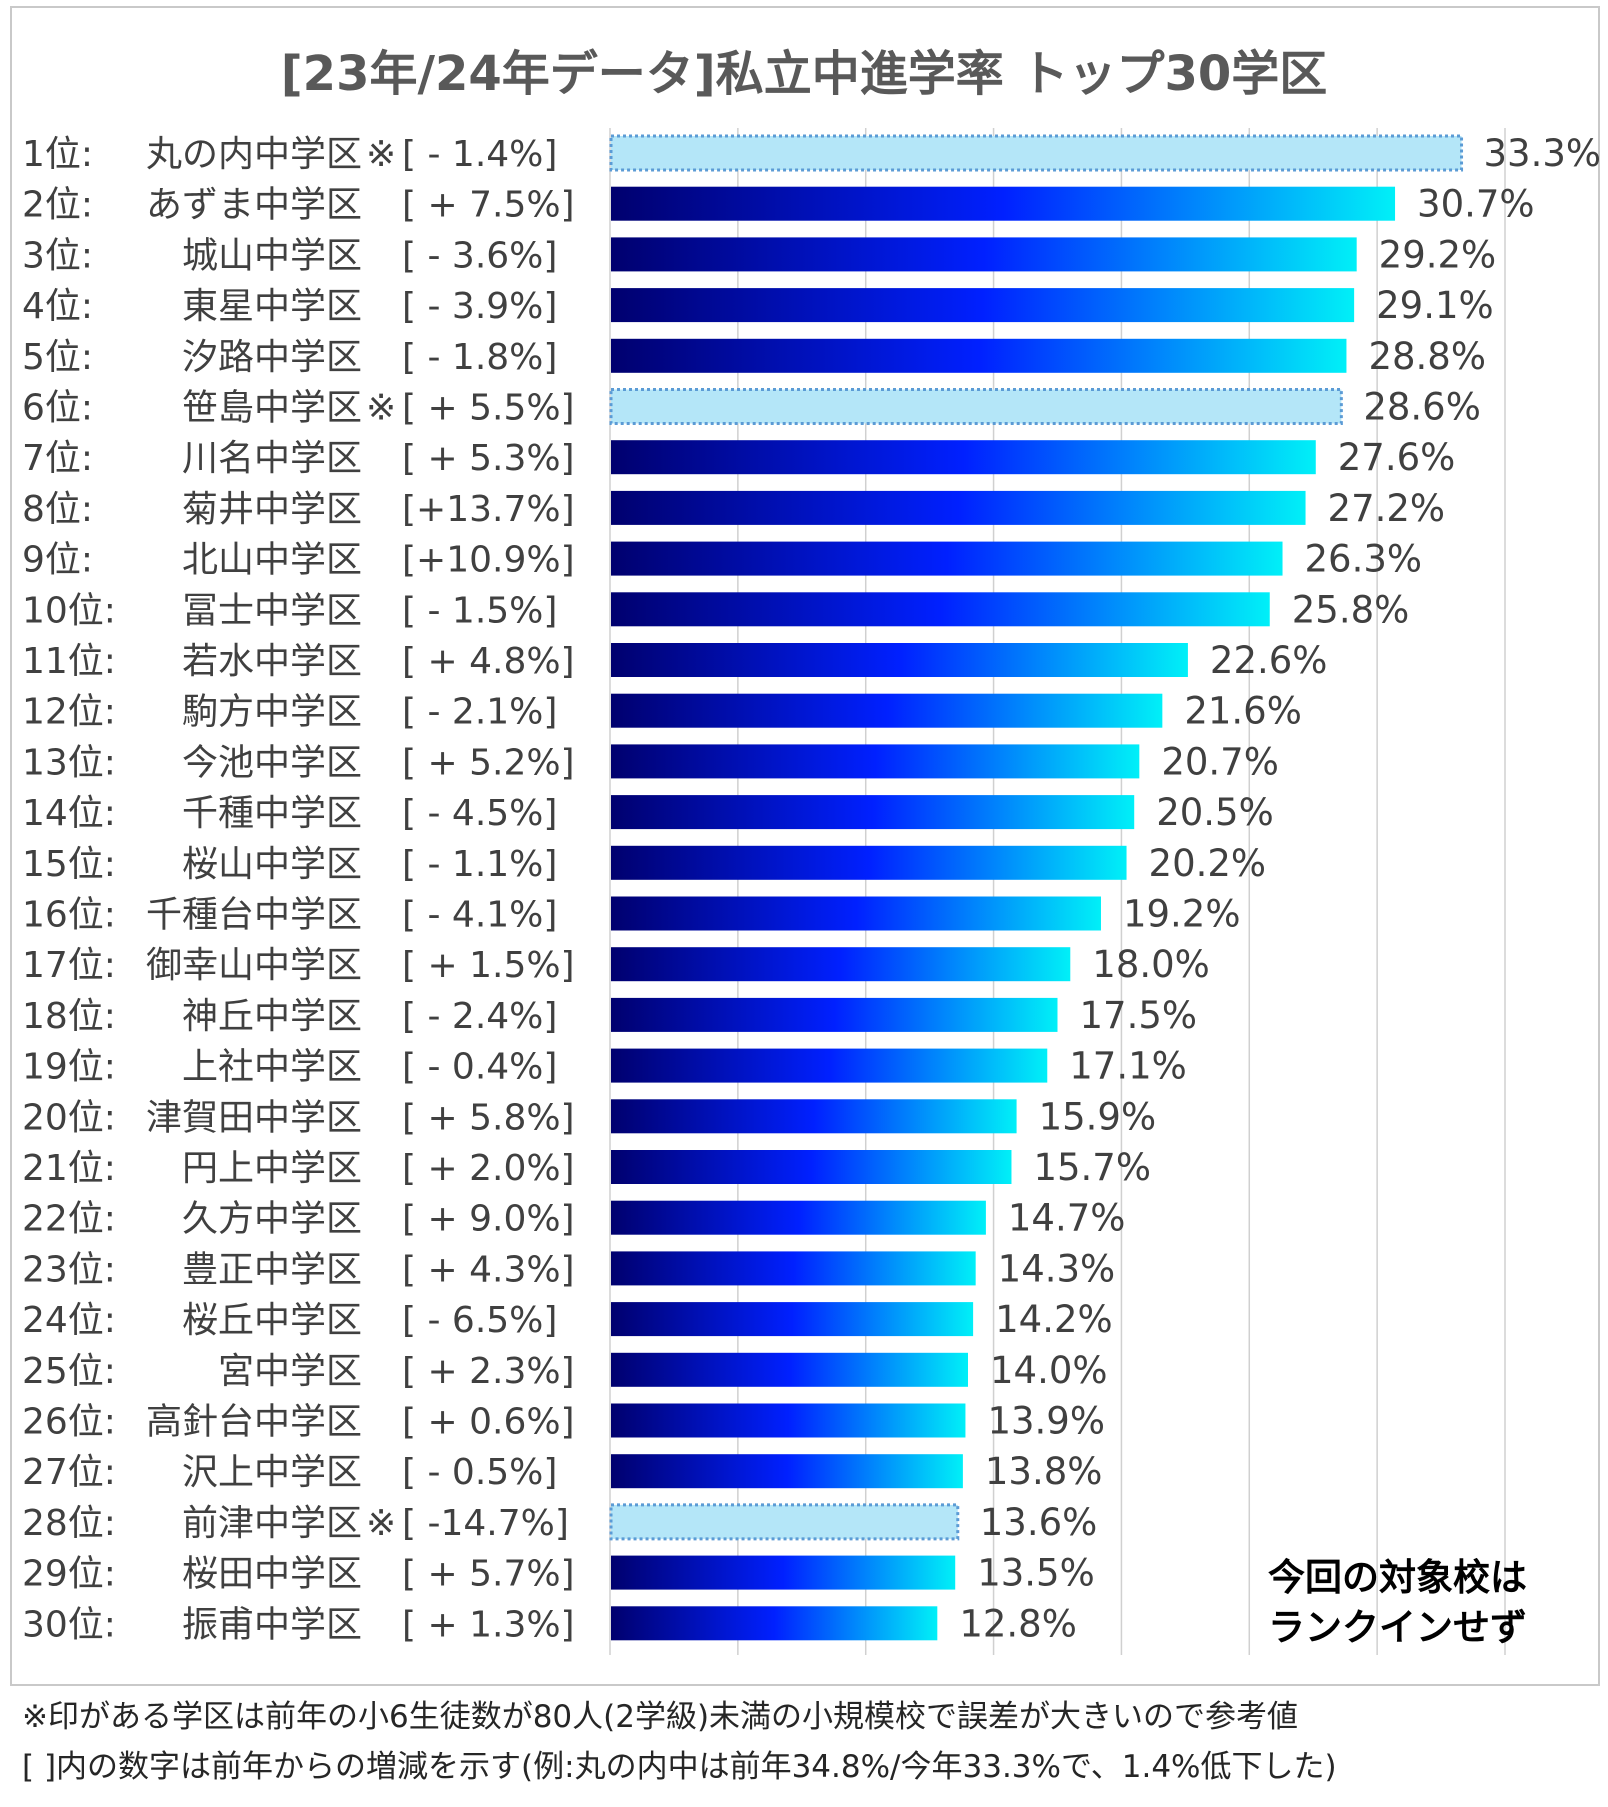 The image size is (1608, 1807). I want to click on district-name: 神丘中学区, so click(272, 1016).